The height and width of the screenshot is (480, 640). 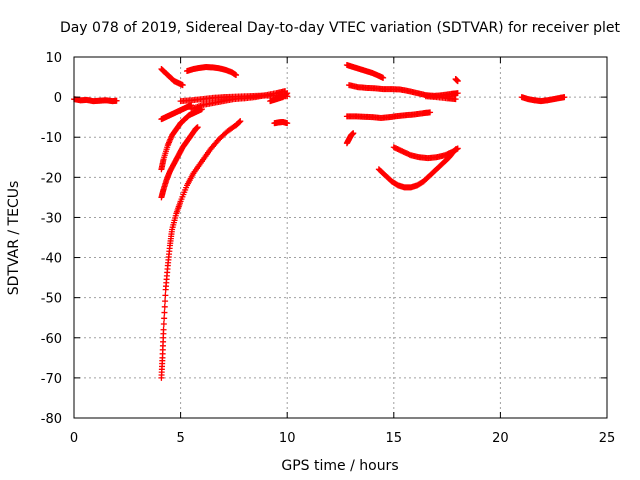 What do you see at coordinates (51, 339) in the screenshot?
I see `y-tick-label: -60` at bounding box center [51, 339].